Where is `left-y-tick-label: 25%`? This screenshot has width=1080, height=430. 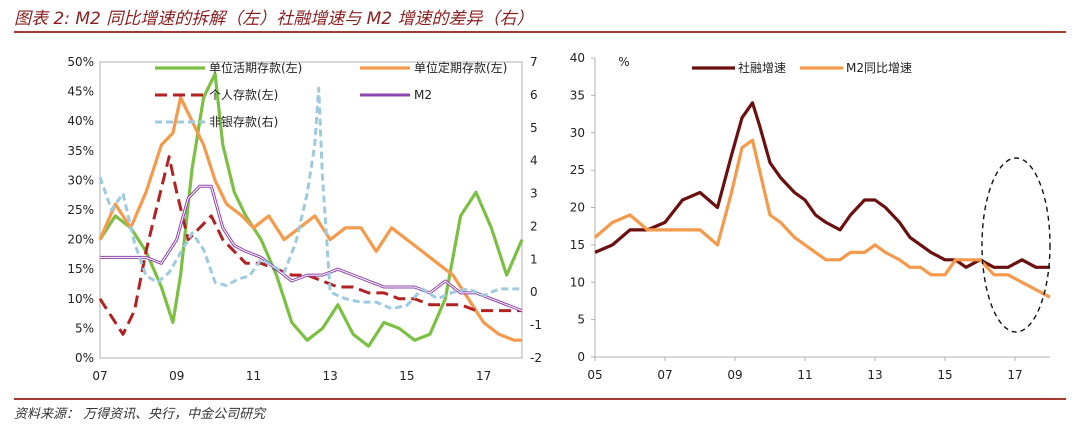 left-y-tick-label: 25% is located at coordinates (80, 210).